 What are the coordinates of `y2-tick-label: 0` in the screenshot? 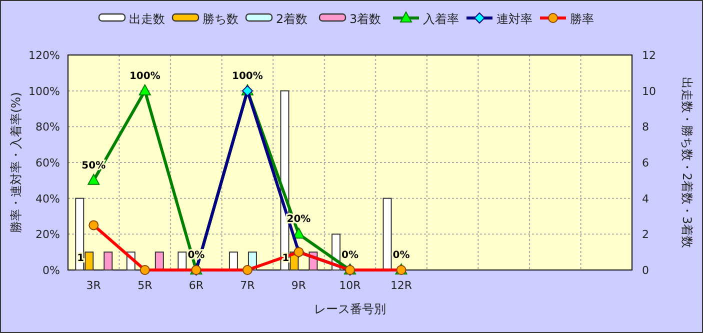 It's located at (645, 270).